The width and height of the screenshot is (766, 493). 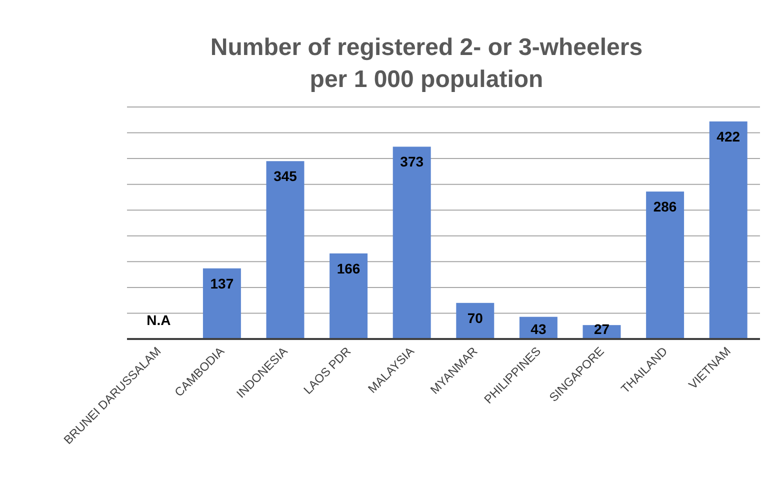 What do you see at coordinates (538, 329) in the screenshot?
I see `data-label: 43` at bounding box center [538, 329].